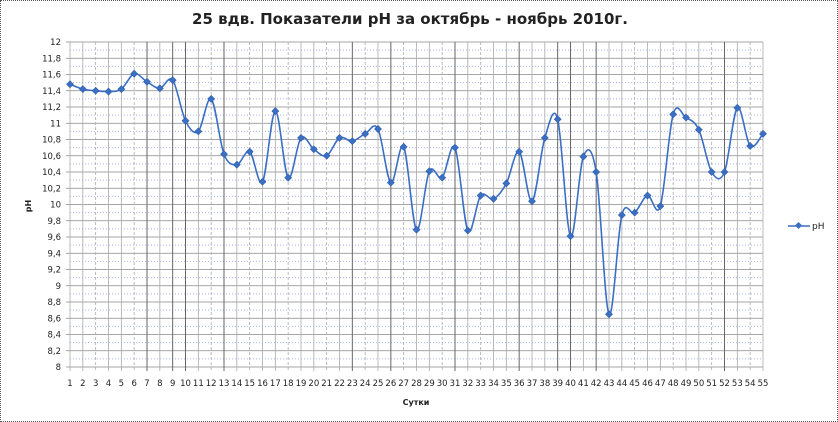 Image resolution: width=838 pixels, height=422 pixels. Describe the element at coordinates (557, 384) in the screenshot. I see `x-tick-label: 39` at that location.